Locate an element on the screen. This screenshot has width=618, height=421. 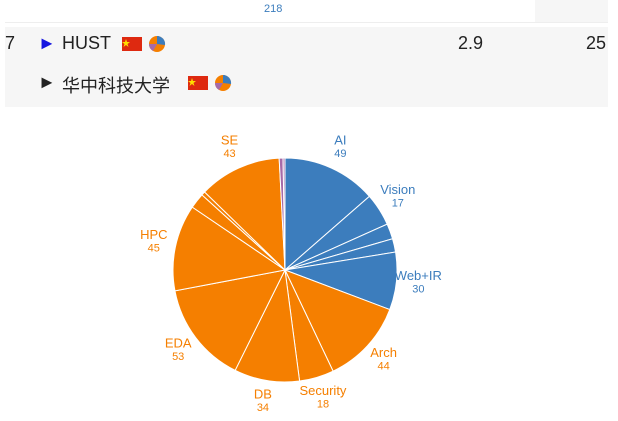
slice-value: 49 is located at coordinates (340, 154).